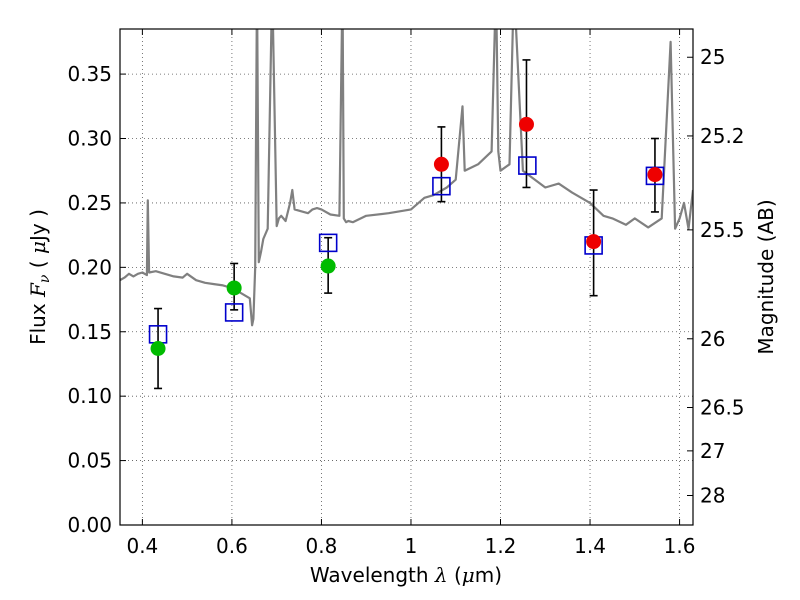 Image resolution: width=800 pixels, height=600 pixels. Describe the element at coordinates (89, 74) in the screenshot. I see `y-tick-label: 0.35` at that location.